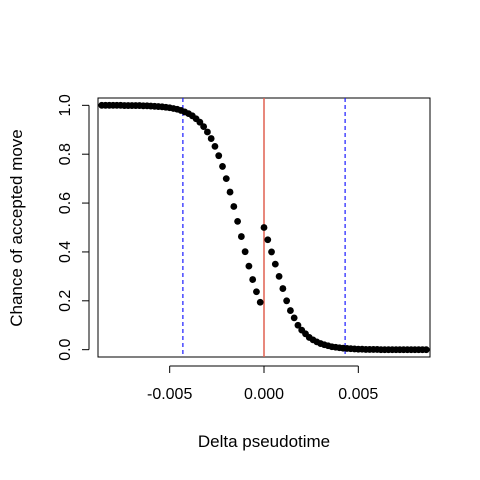 This screenshot has width=480, height=480. I want to click on y-tick-label: 0.4, so click(65, 252).